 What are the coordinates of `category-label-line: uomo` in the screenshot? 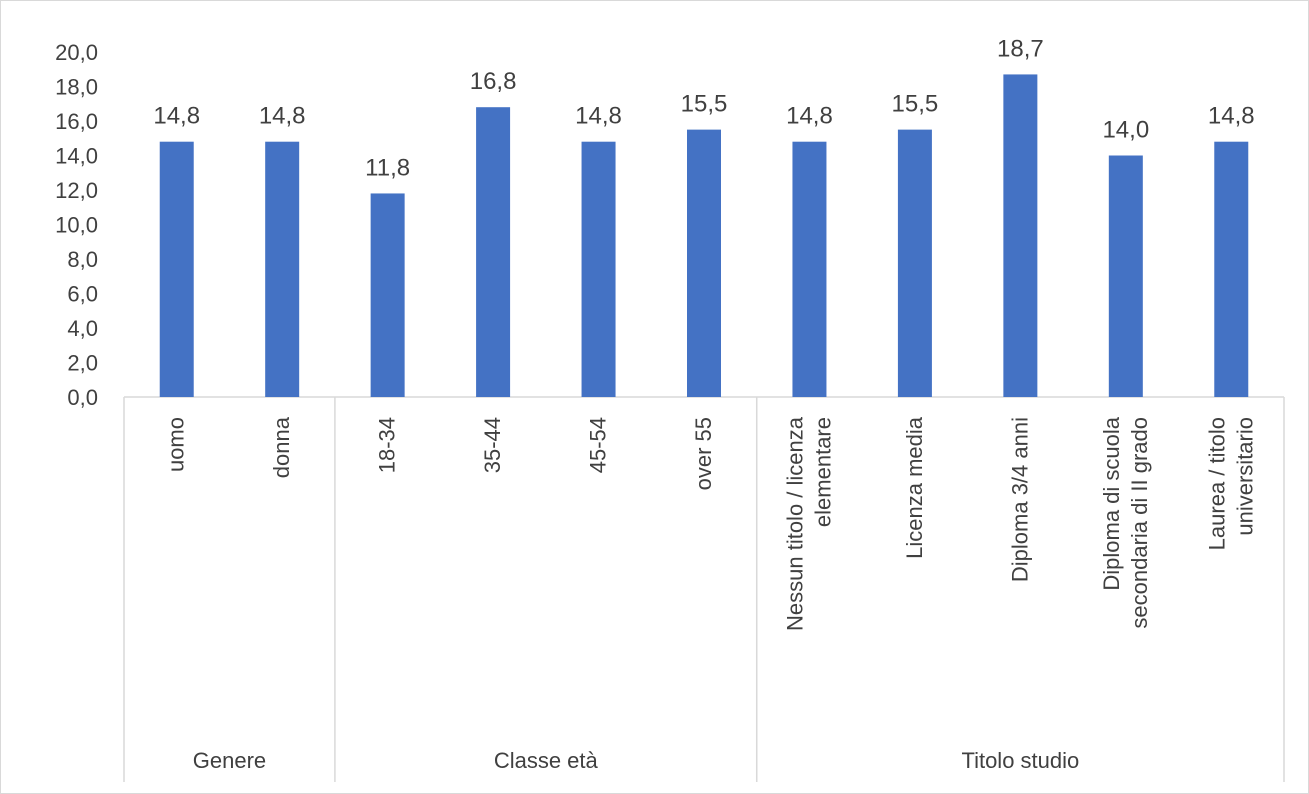 It's located at (176, 444).